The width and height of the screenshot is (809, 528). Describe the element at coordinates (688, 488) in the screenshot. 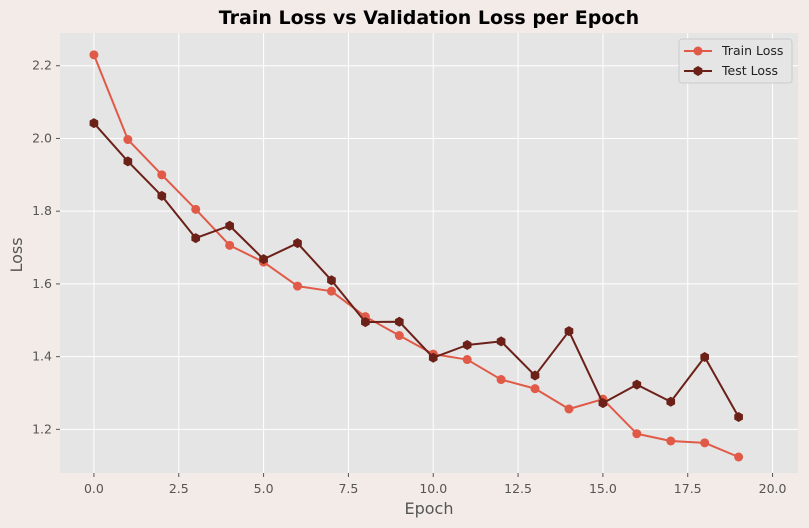

I see `x-tick-label: 17.5` at that location.